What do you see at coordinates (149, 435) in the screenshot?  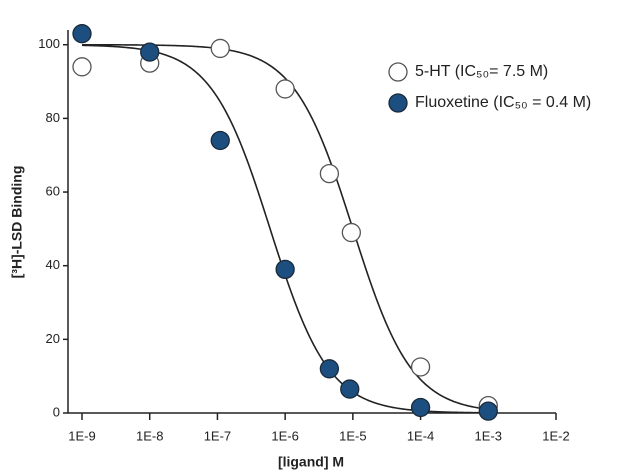 I see `x-tick-label: 1E-8` at bounding box center [149, 435].